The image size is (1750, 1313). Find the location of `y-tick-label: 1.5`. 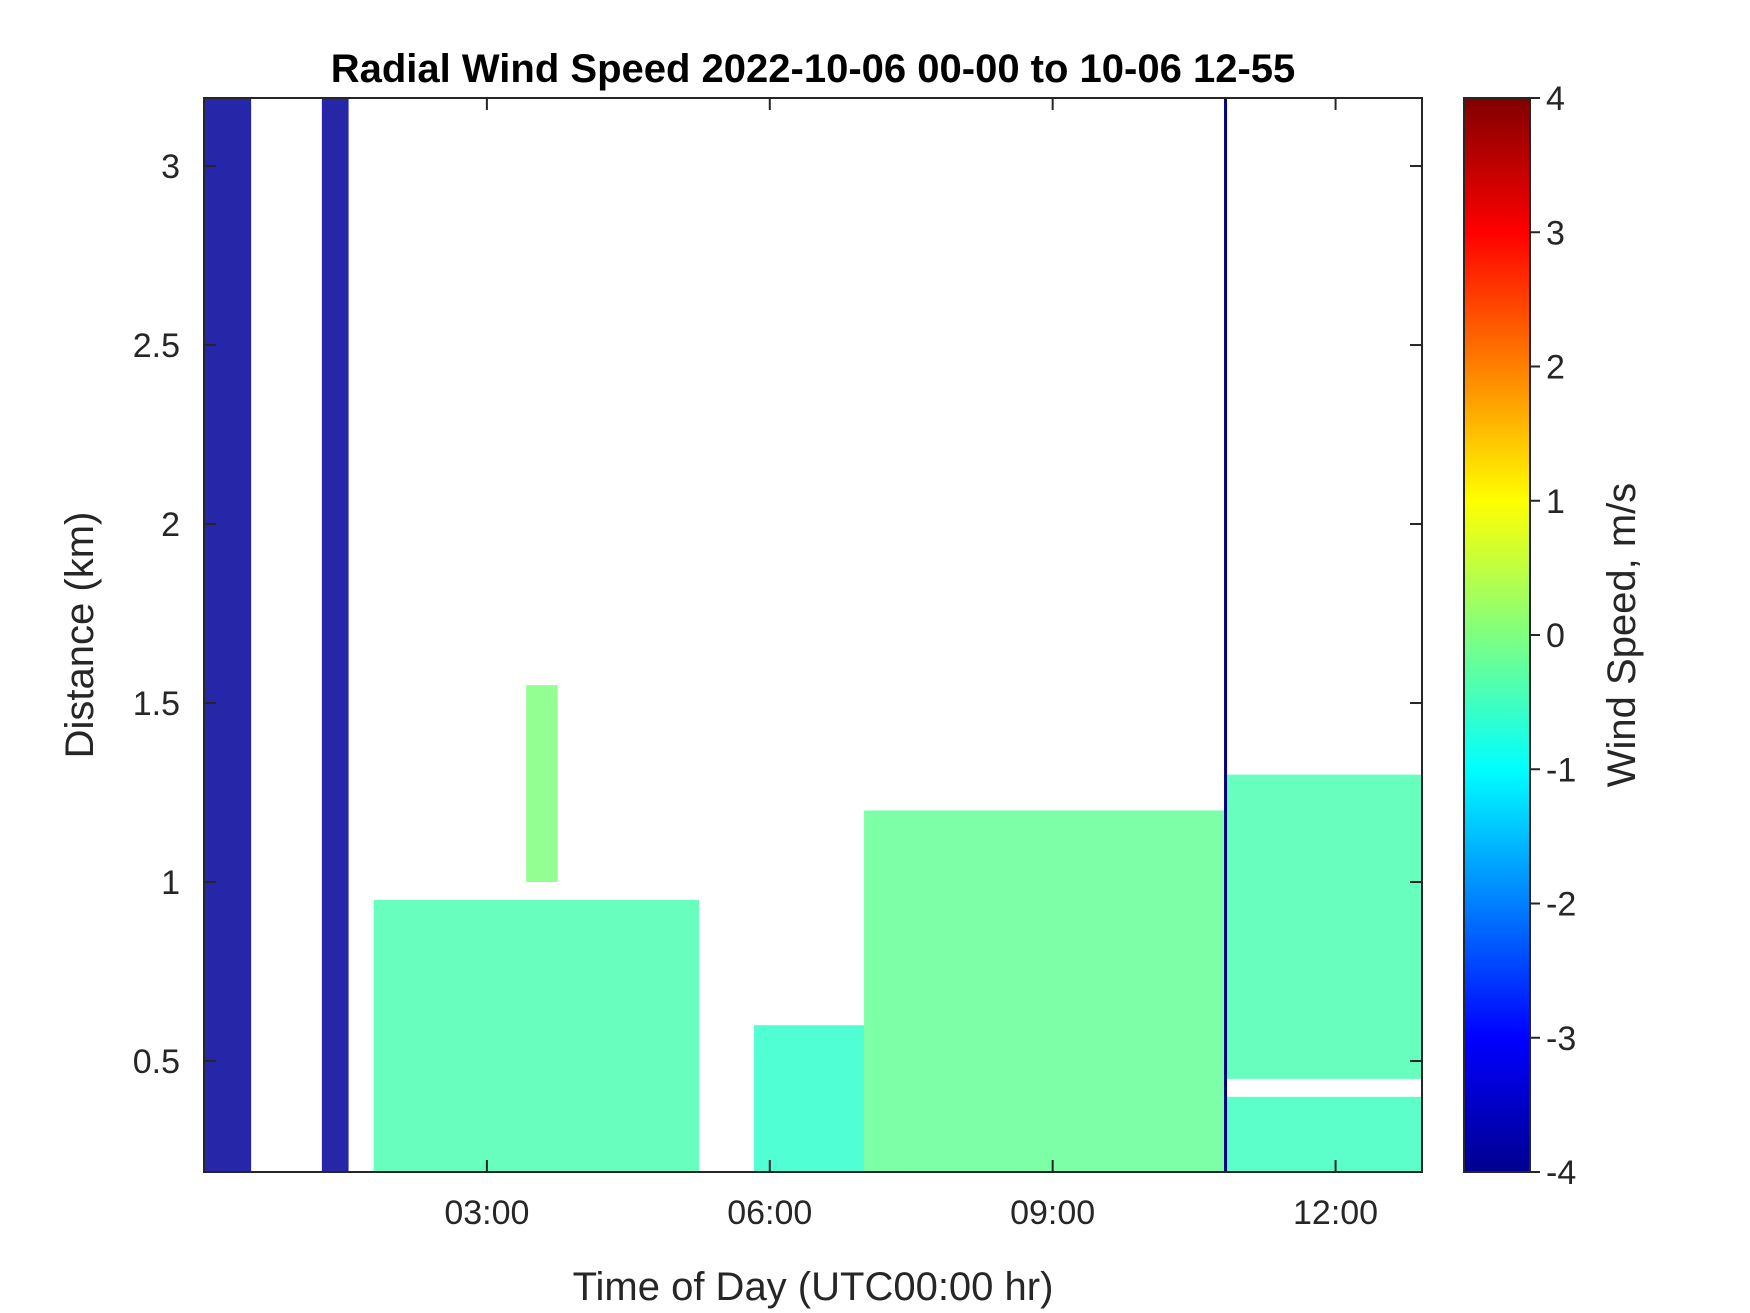

y-tick-label: 1.5 is located at coordinates (156, 704).